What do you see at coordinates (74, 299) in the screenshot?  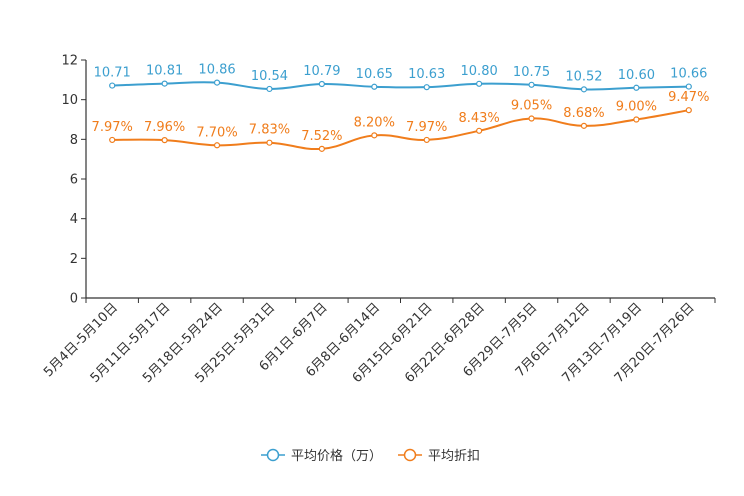 I see `y-tick-label: 0` at bounding box center [74, 299].